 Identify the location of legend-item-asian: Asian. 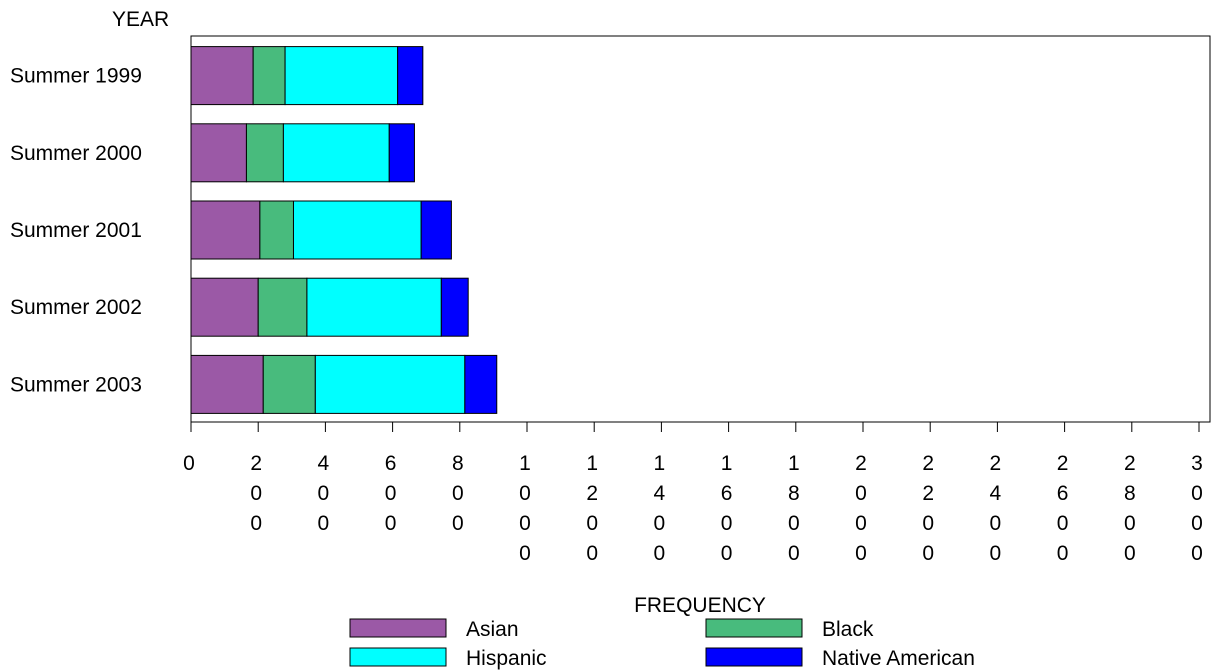
(434, 629).